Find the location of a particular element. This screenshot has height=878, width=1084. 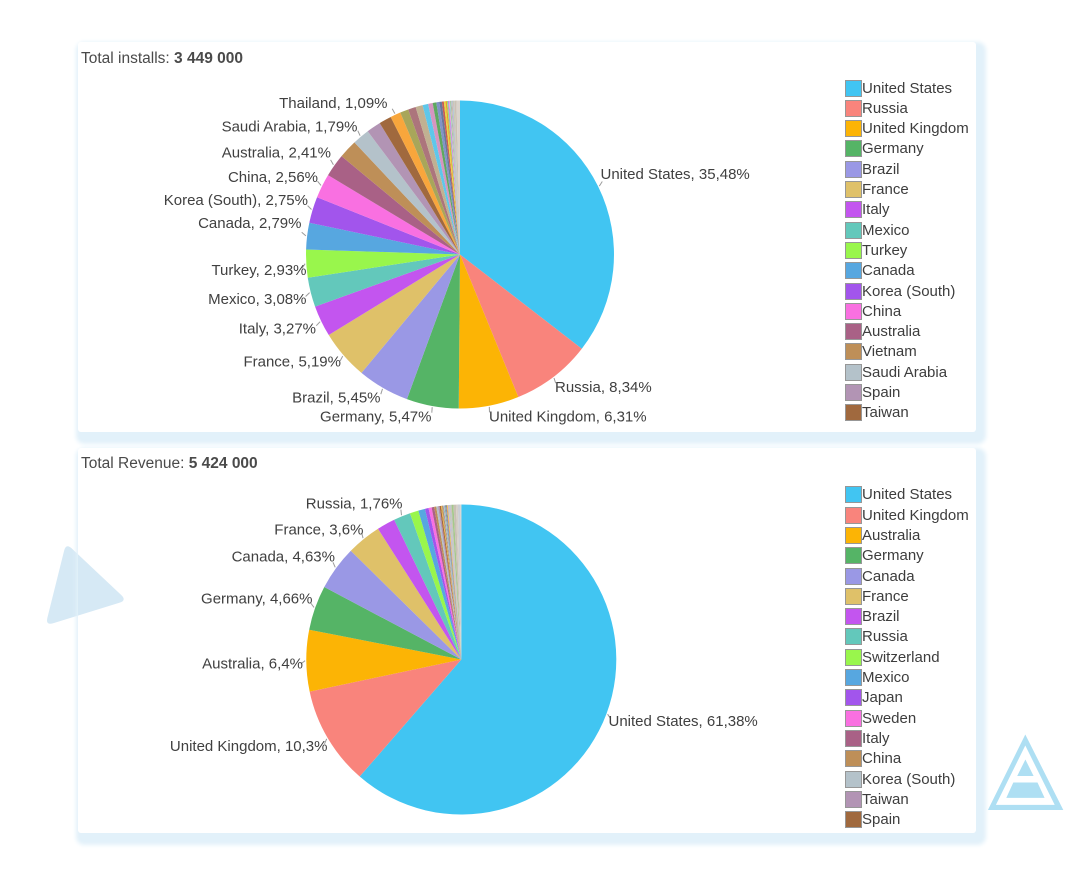

svg-text: United Kingdom, 10,3% is located at coordinates (249, 746).